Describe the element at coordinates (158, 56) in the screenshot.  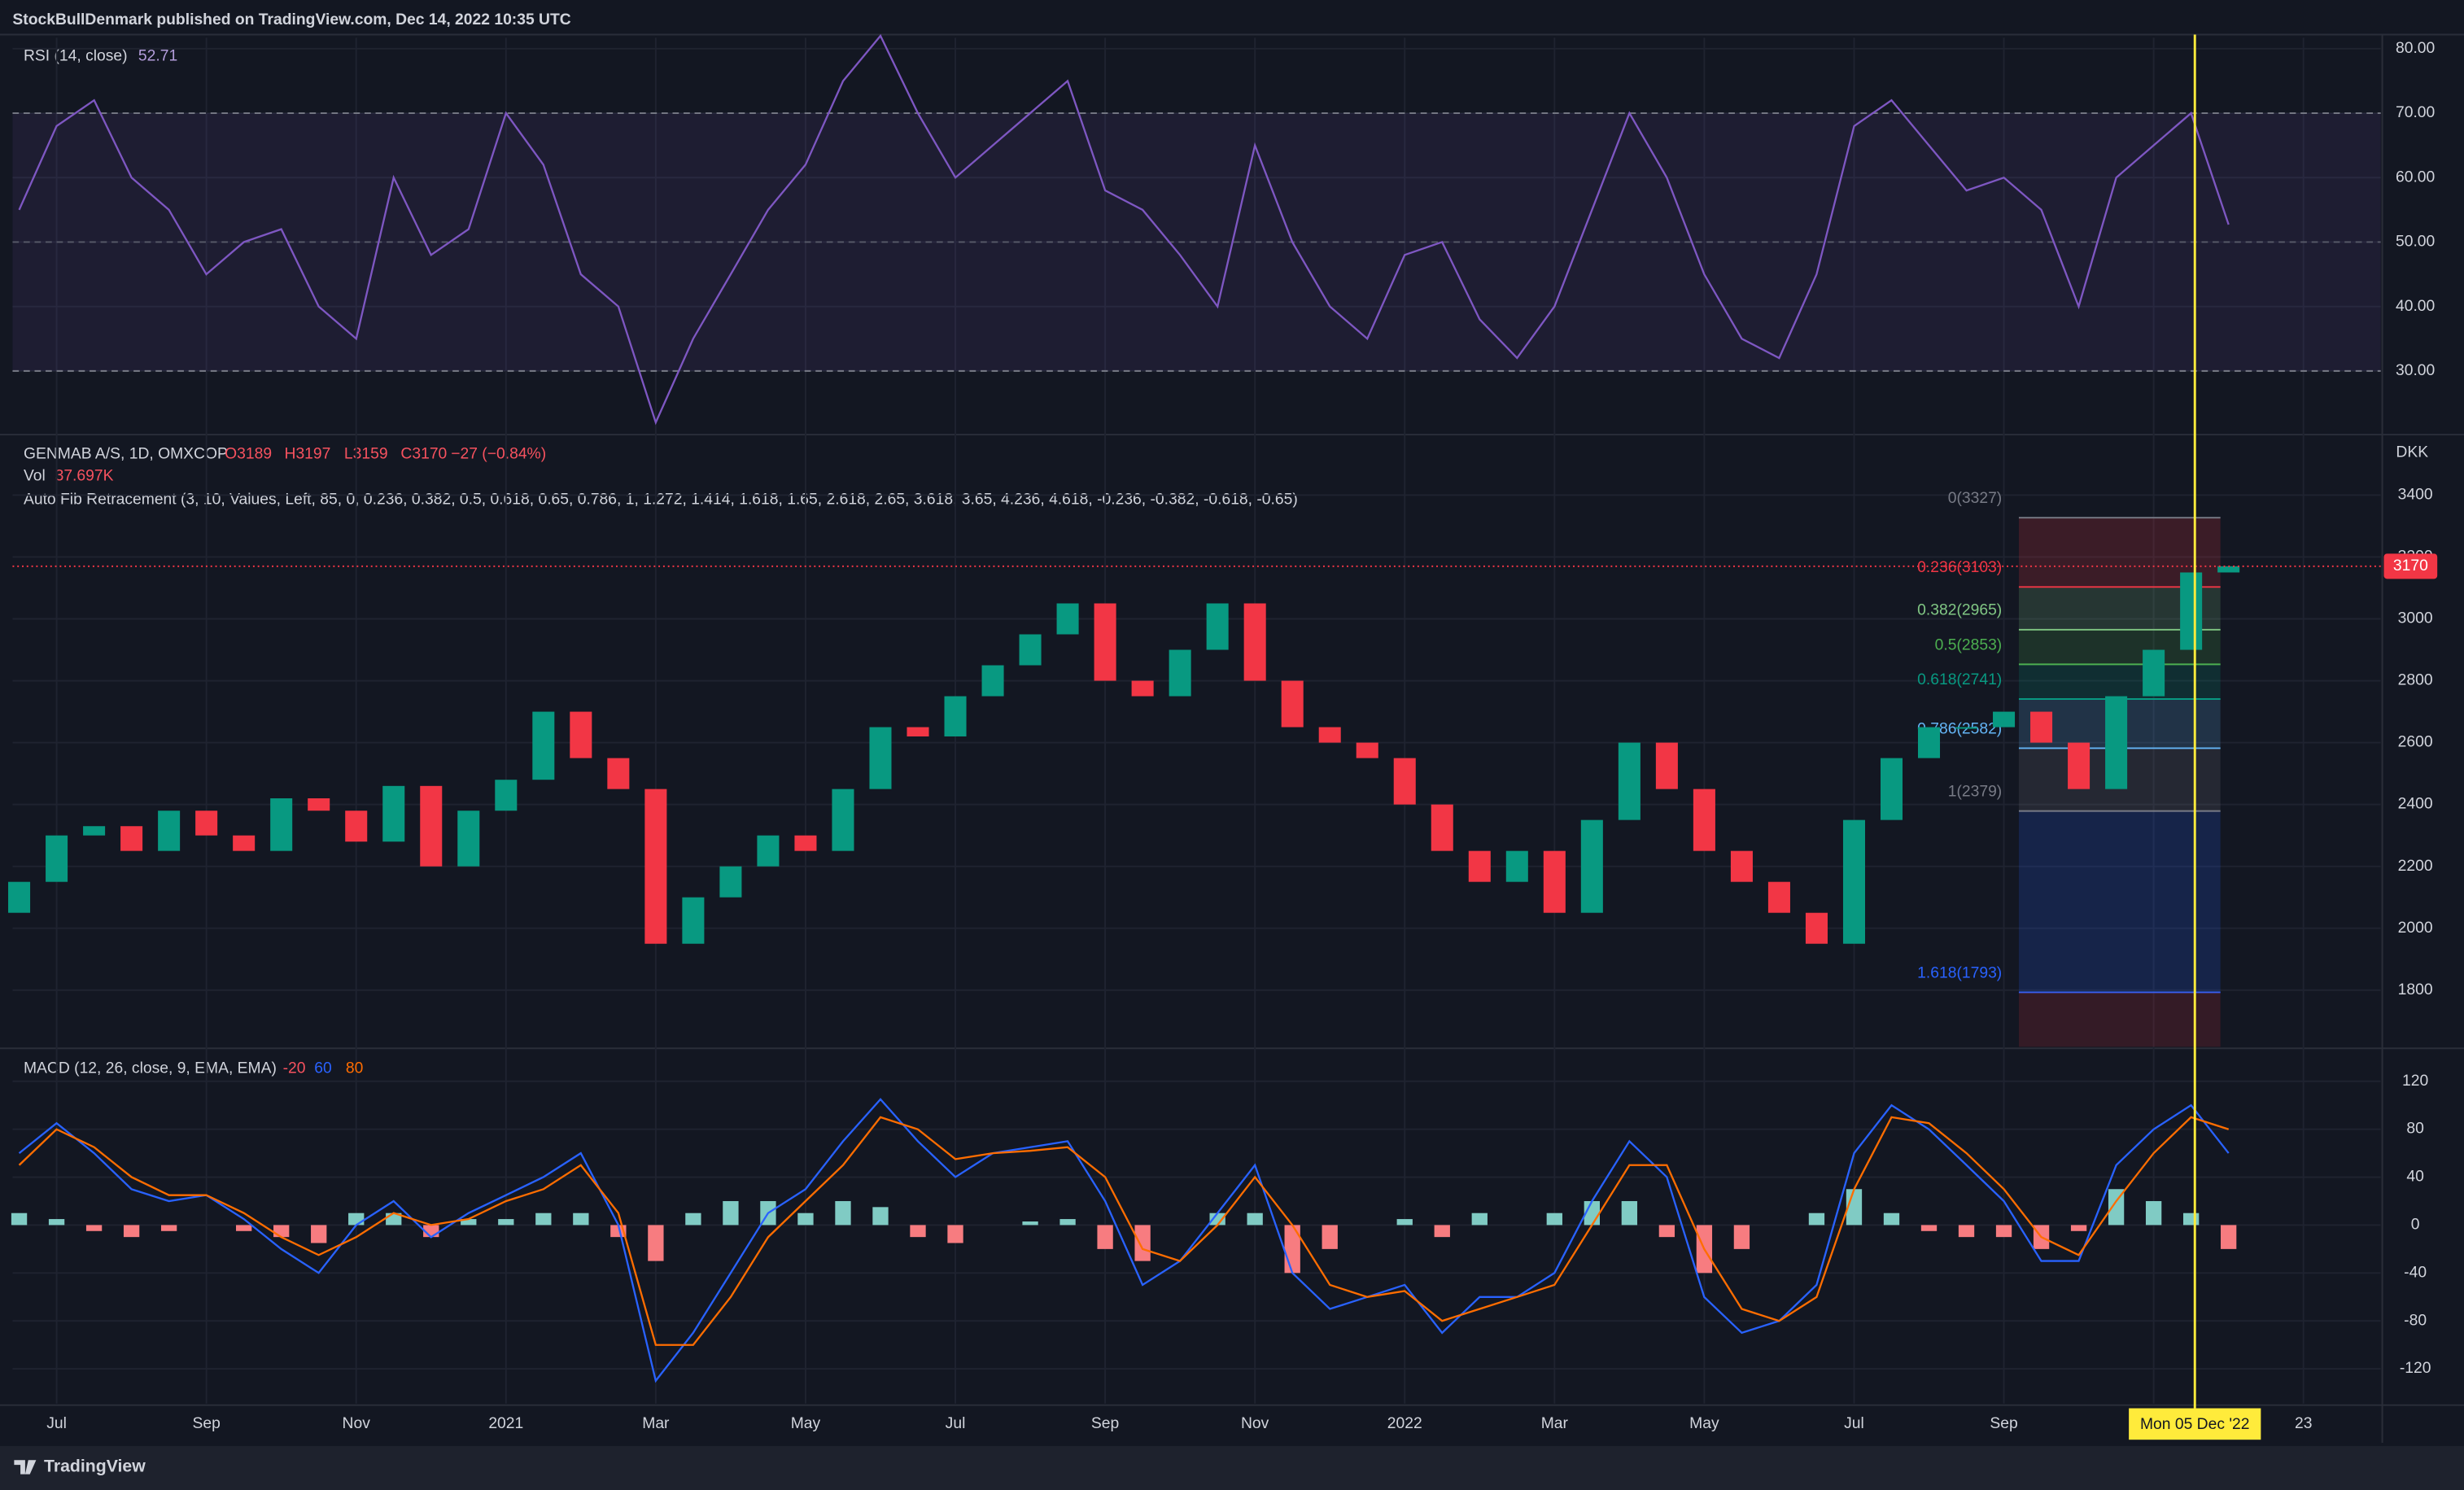
I see `rsi-legend-value: 52.71` at that location.